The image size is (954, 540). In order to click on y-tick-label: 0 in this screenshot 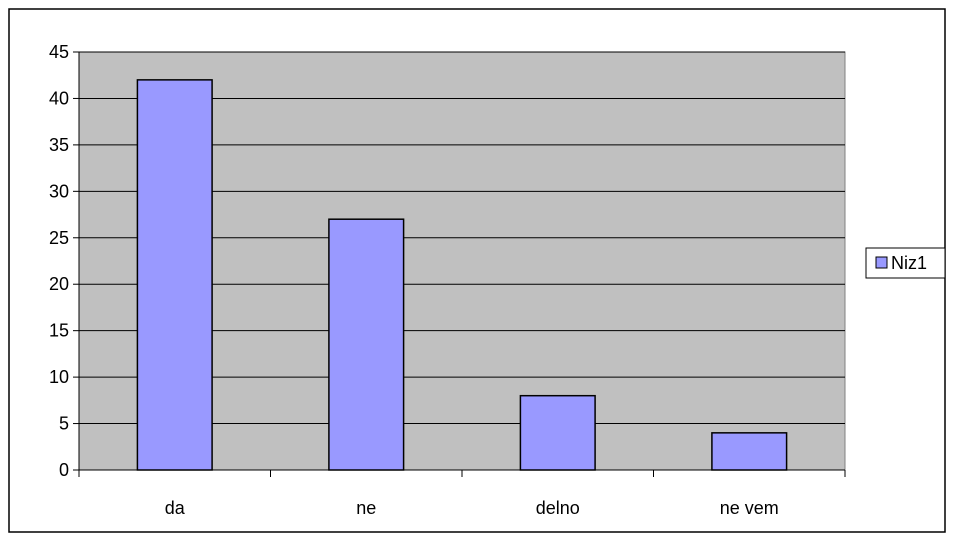, I will do `click(64, 470)`.